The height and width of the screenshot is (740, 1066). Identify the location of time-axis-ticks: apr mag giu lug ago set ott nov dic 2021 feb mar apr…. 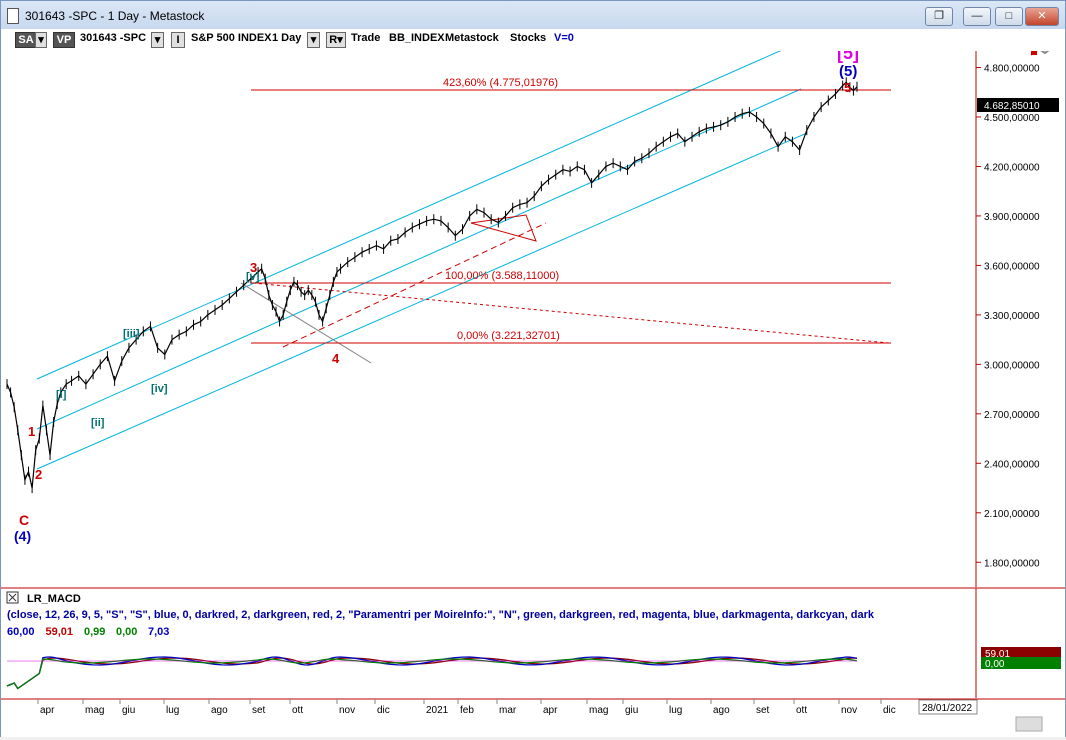
(466, 707).